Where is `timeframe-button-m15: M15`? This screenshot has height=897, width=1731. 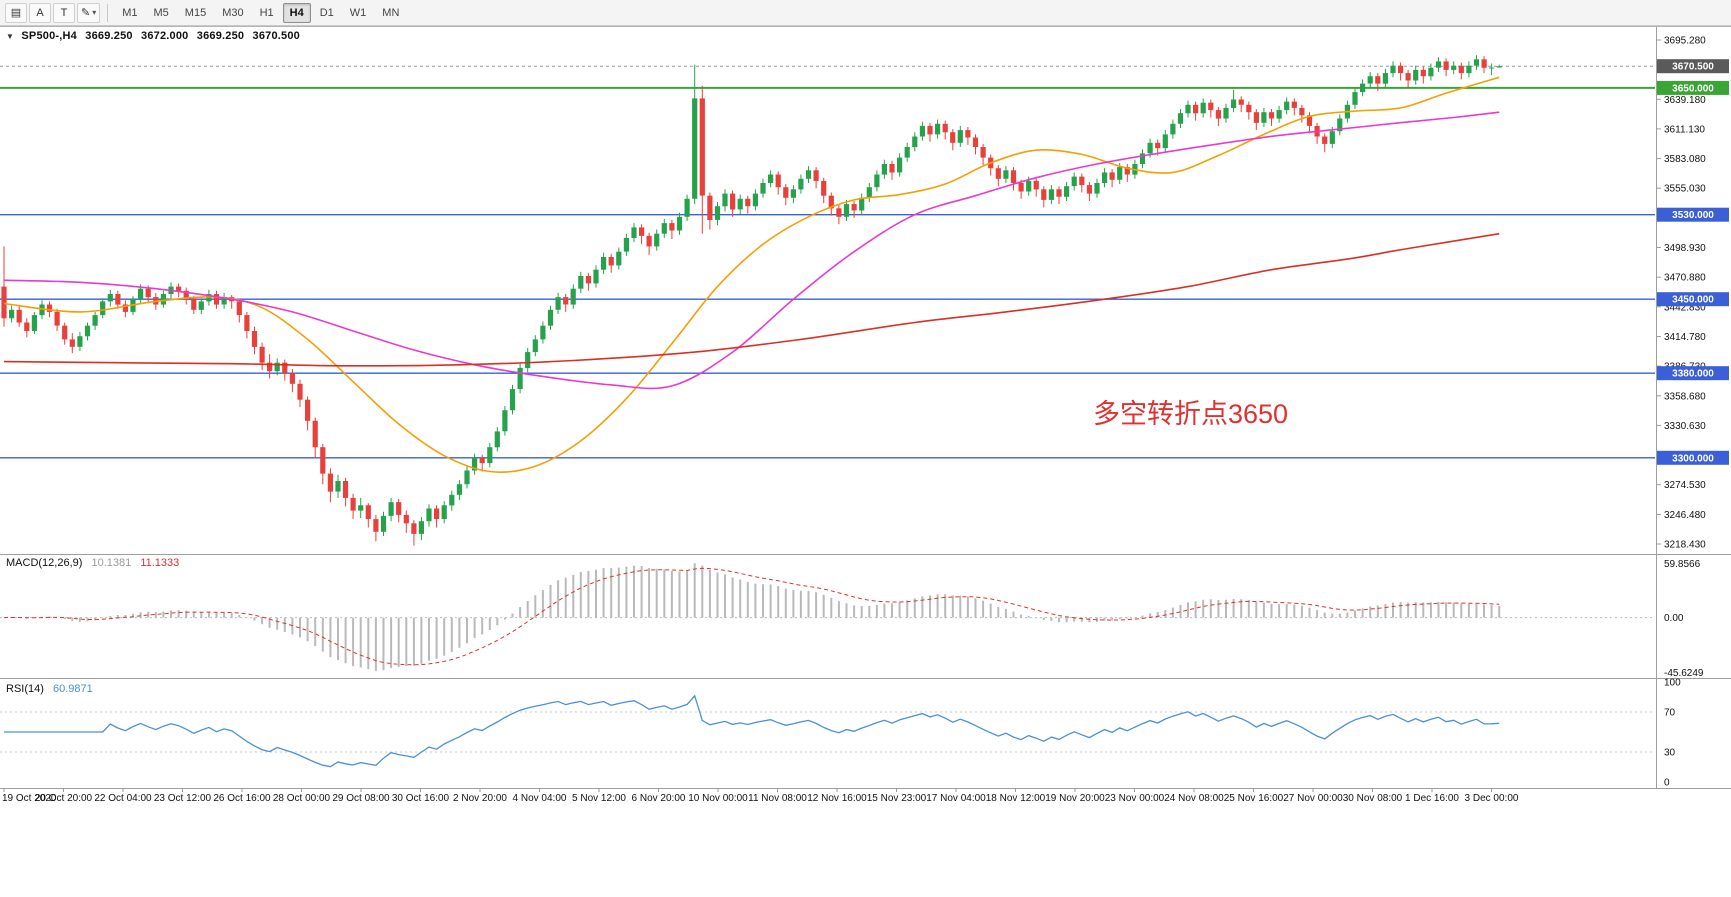
timeframe-button-m15: M15 is located at coordinates (195, 13).